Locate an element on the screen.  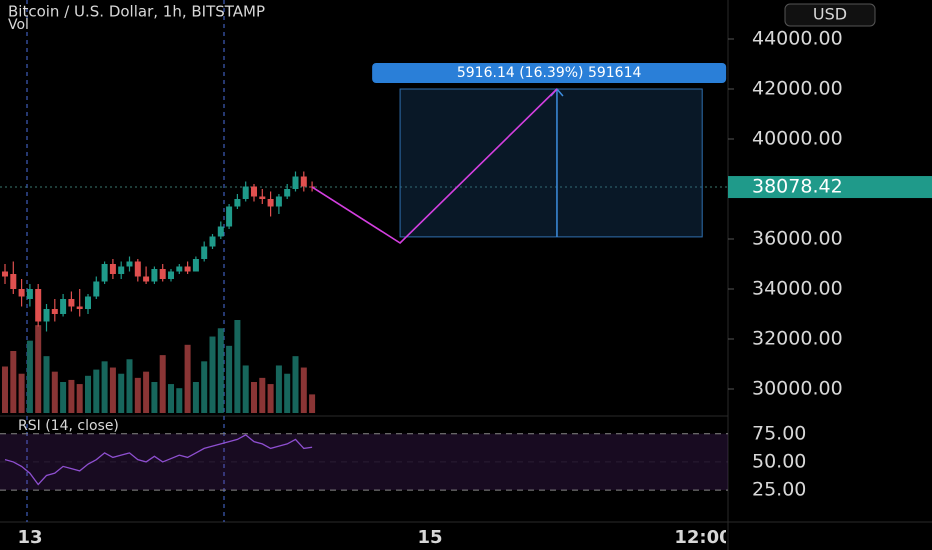
x-tick-label: 12:00 is located at coordinates (702, 537).